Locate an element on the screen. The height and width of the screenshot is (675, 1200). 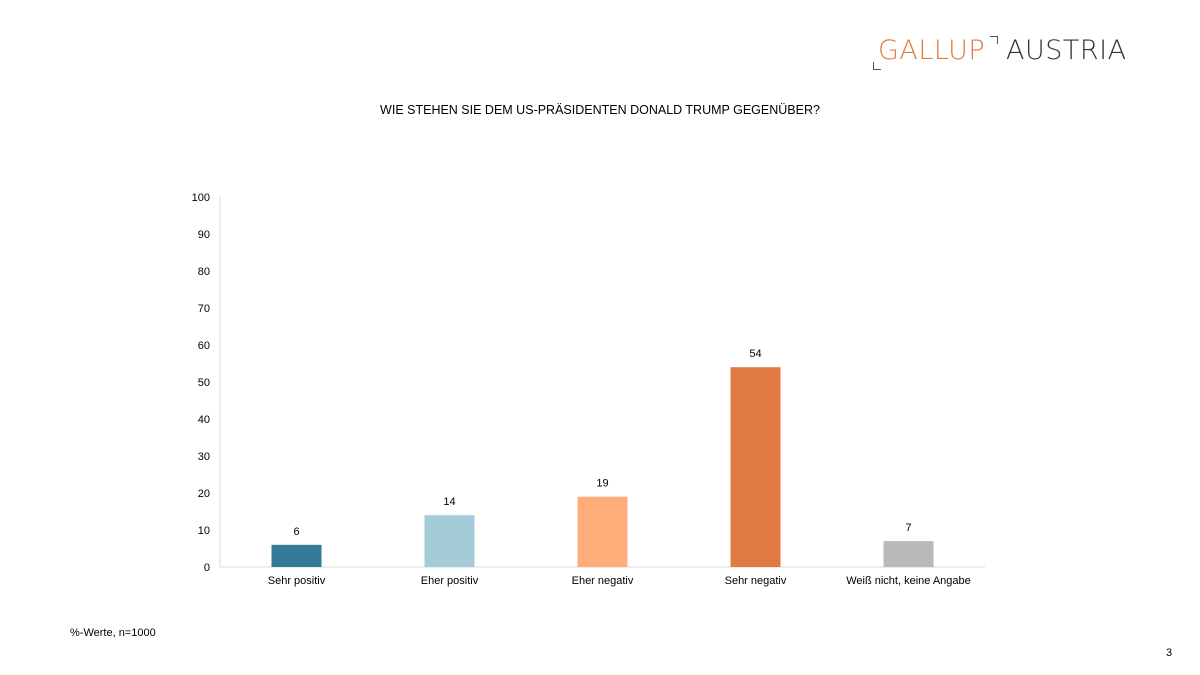
x-tick-label: Eher negativ is located at coordinates (603, 581).